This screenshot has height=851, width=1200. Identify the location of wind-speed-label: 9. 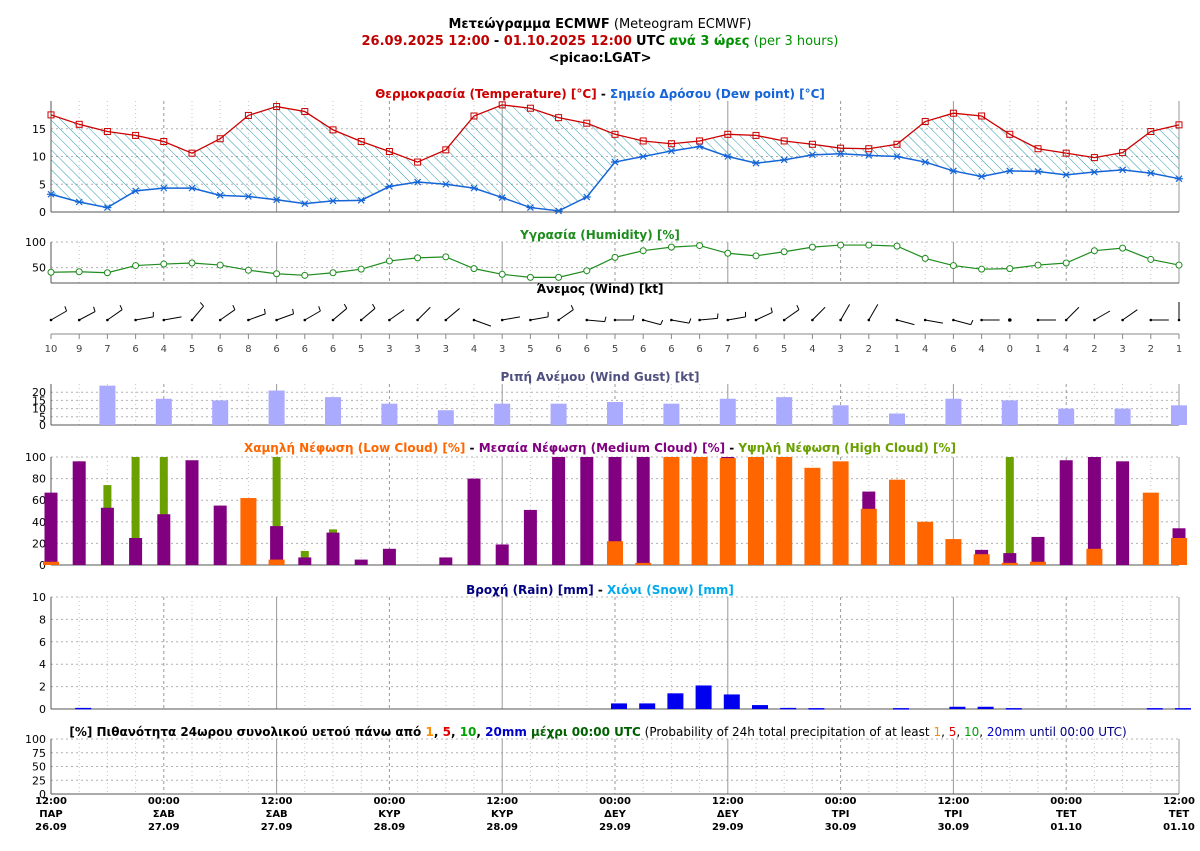
(79, 349).